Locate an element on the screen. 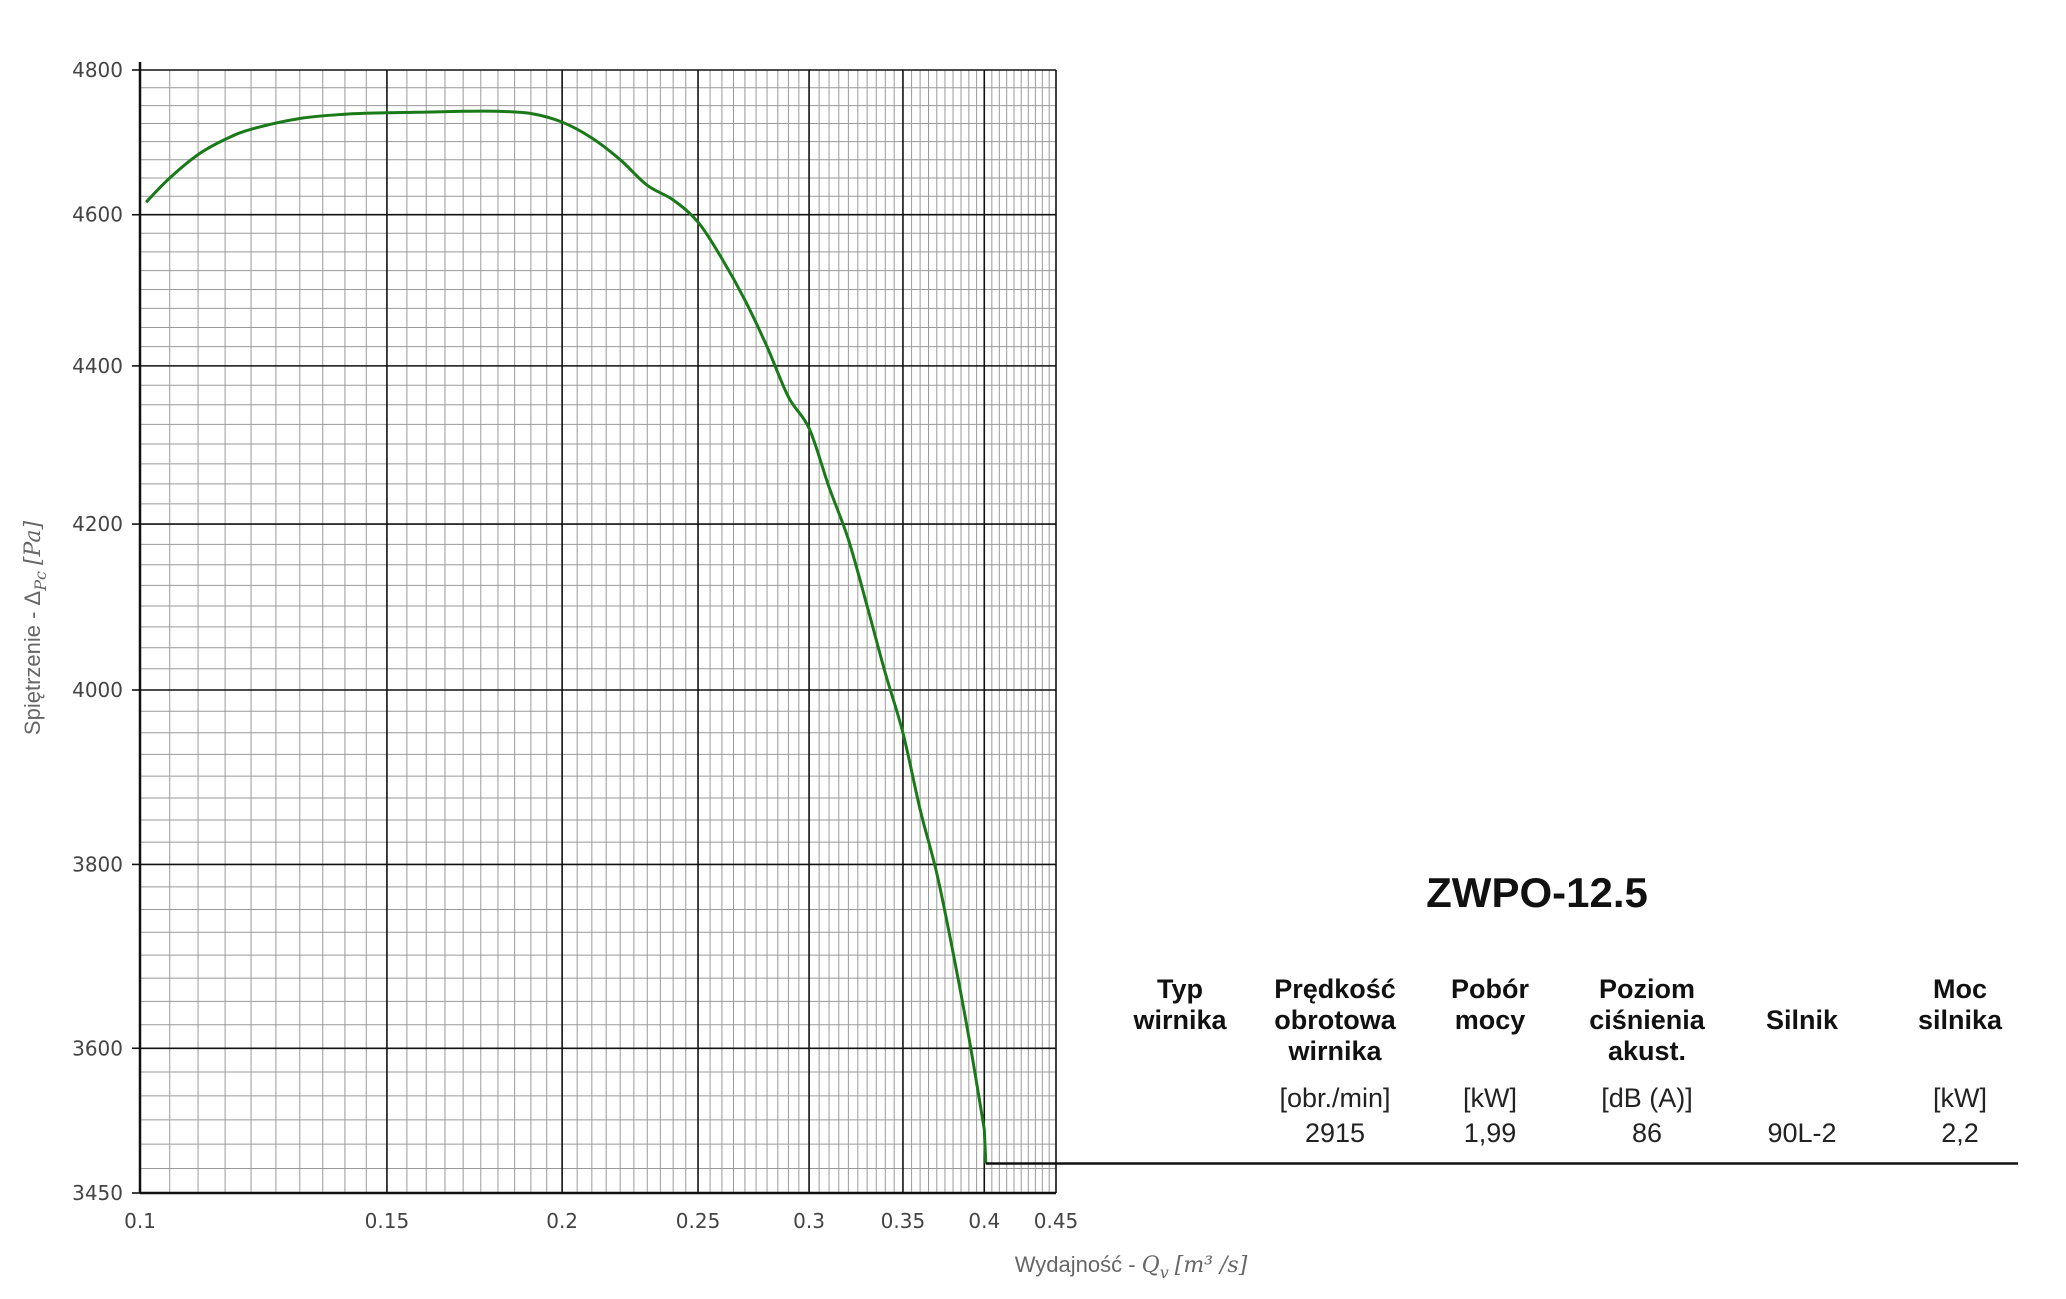 This screenshot has width=2066, height=1299. y-tick-label: 3600 is located at coordinates (97, 1048).